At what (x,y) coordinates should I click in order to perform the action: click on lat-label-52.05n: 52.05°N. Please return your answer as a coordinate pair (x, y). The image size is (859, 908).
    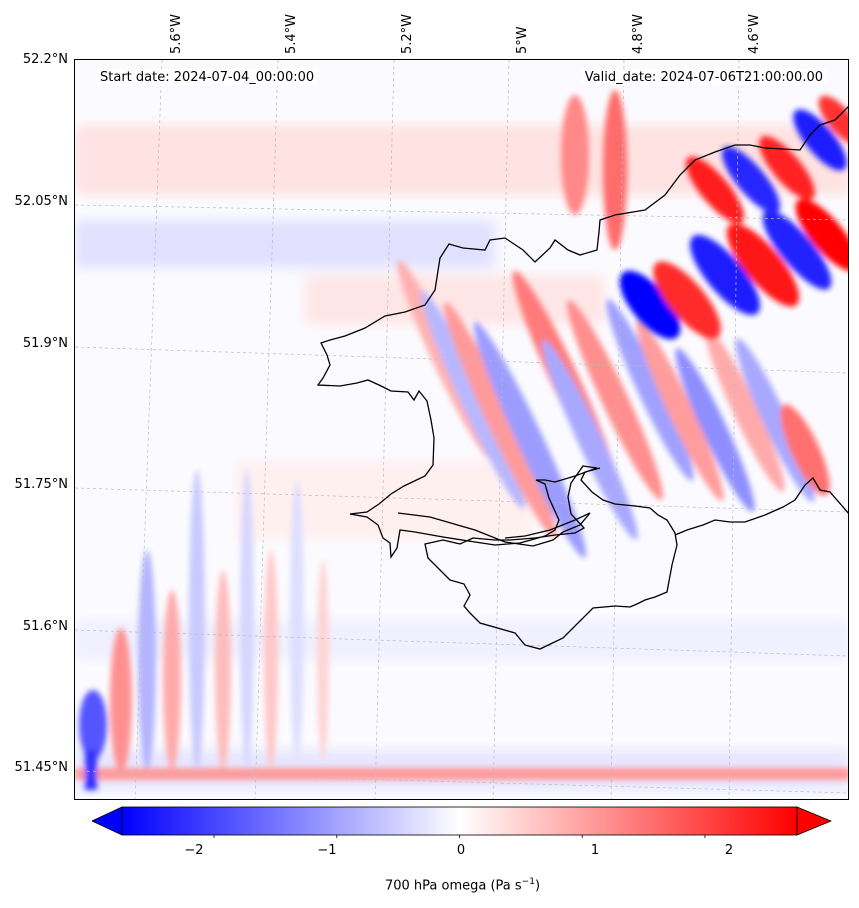
    Looking at the image, I should click on (41, 201).